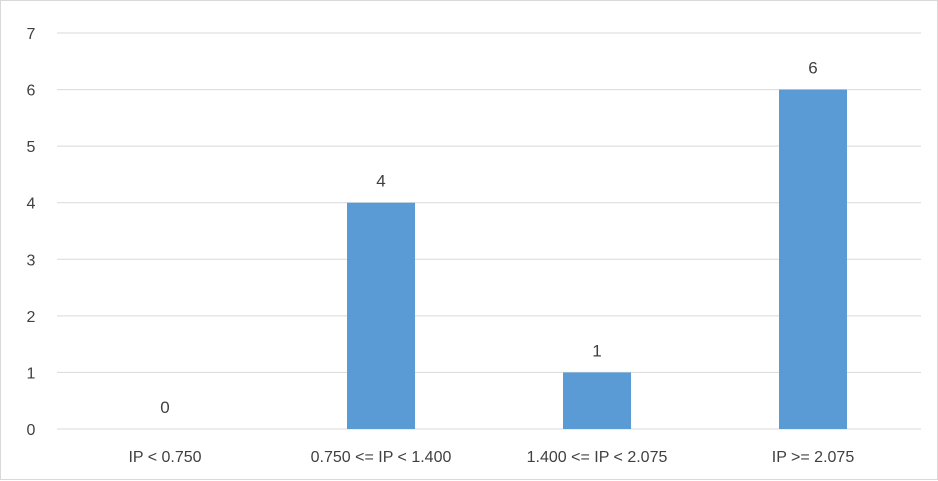  I want to click on data-label-0: 0, so click(164, 407).